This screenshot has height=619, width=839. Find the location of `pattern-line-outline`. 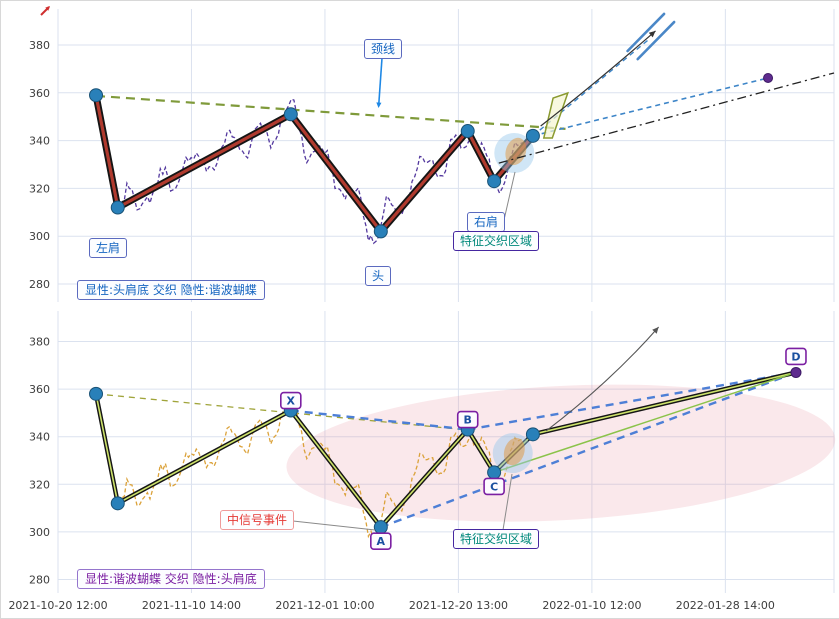

pattern-line-outline is located at coordinates (314, 163).